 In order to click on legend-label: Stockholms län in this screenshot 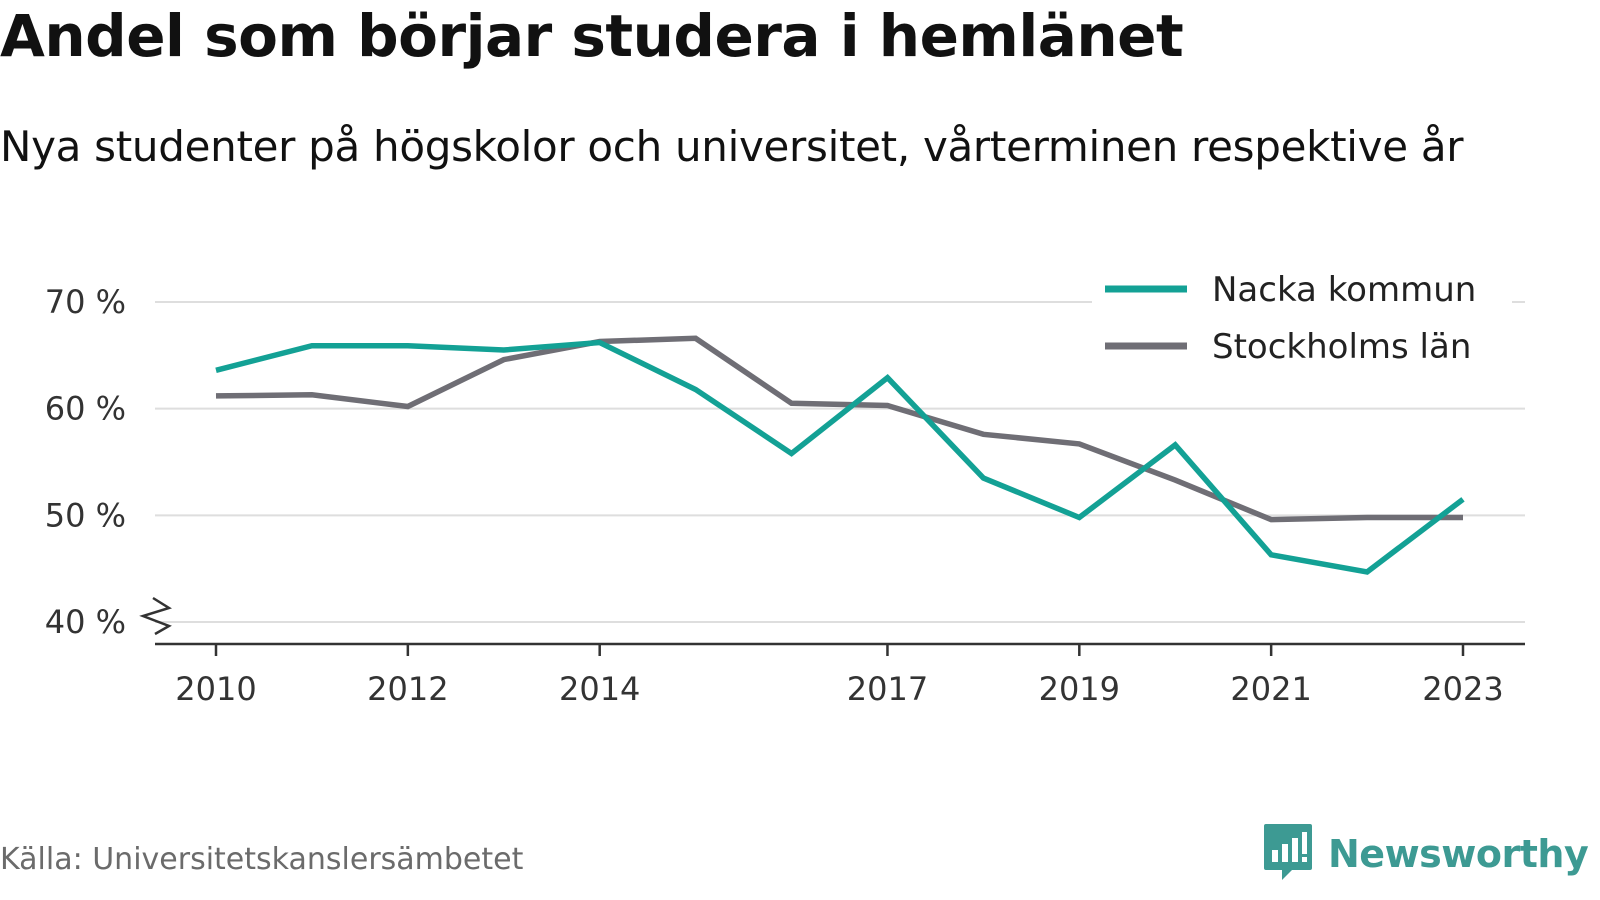, I will do `click(1341, 347)`.